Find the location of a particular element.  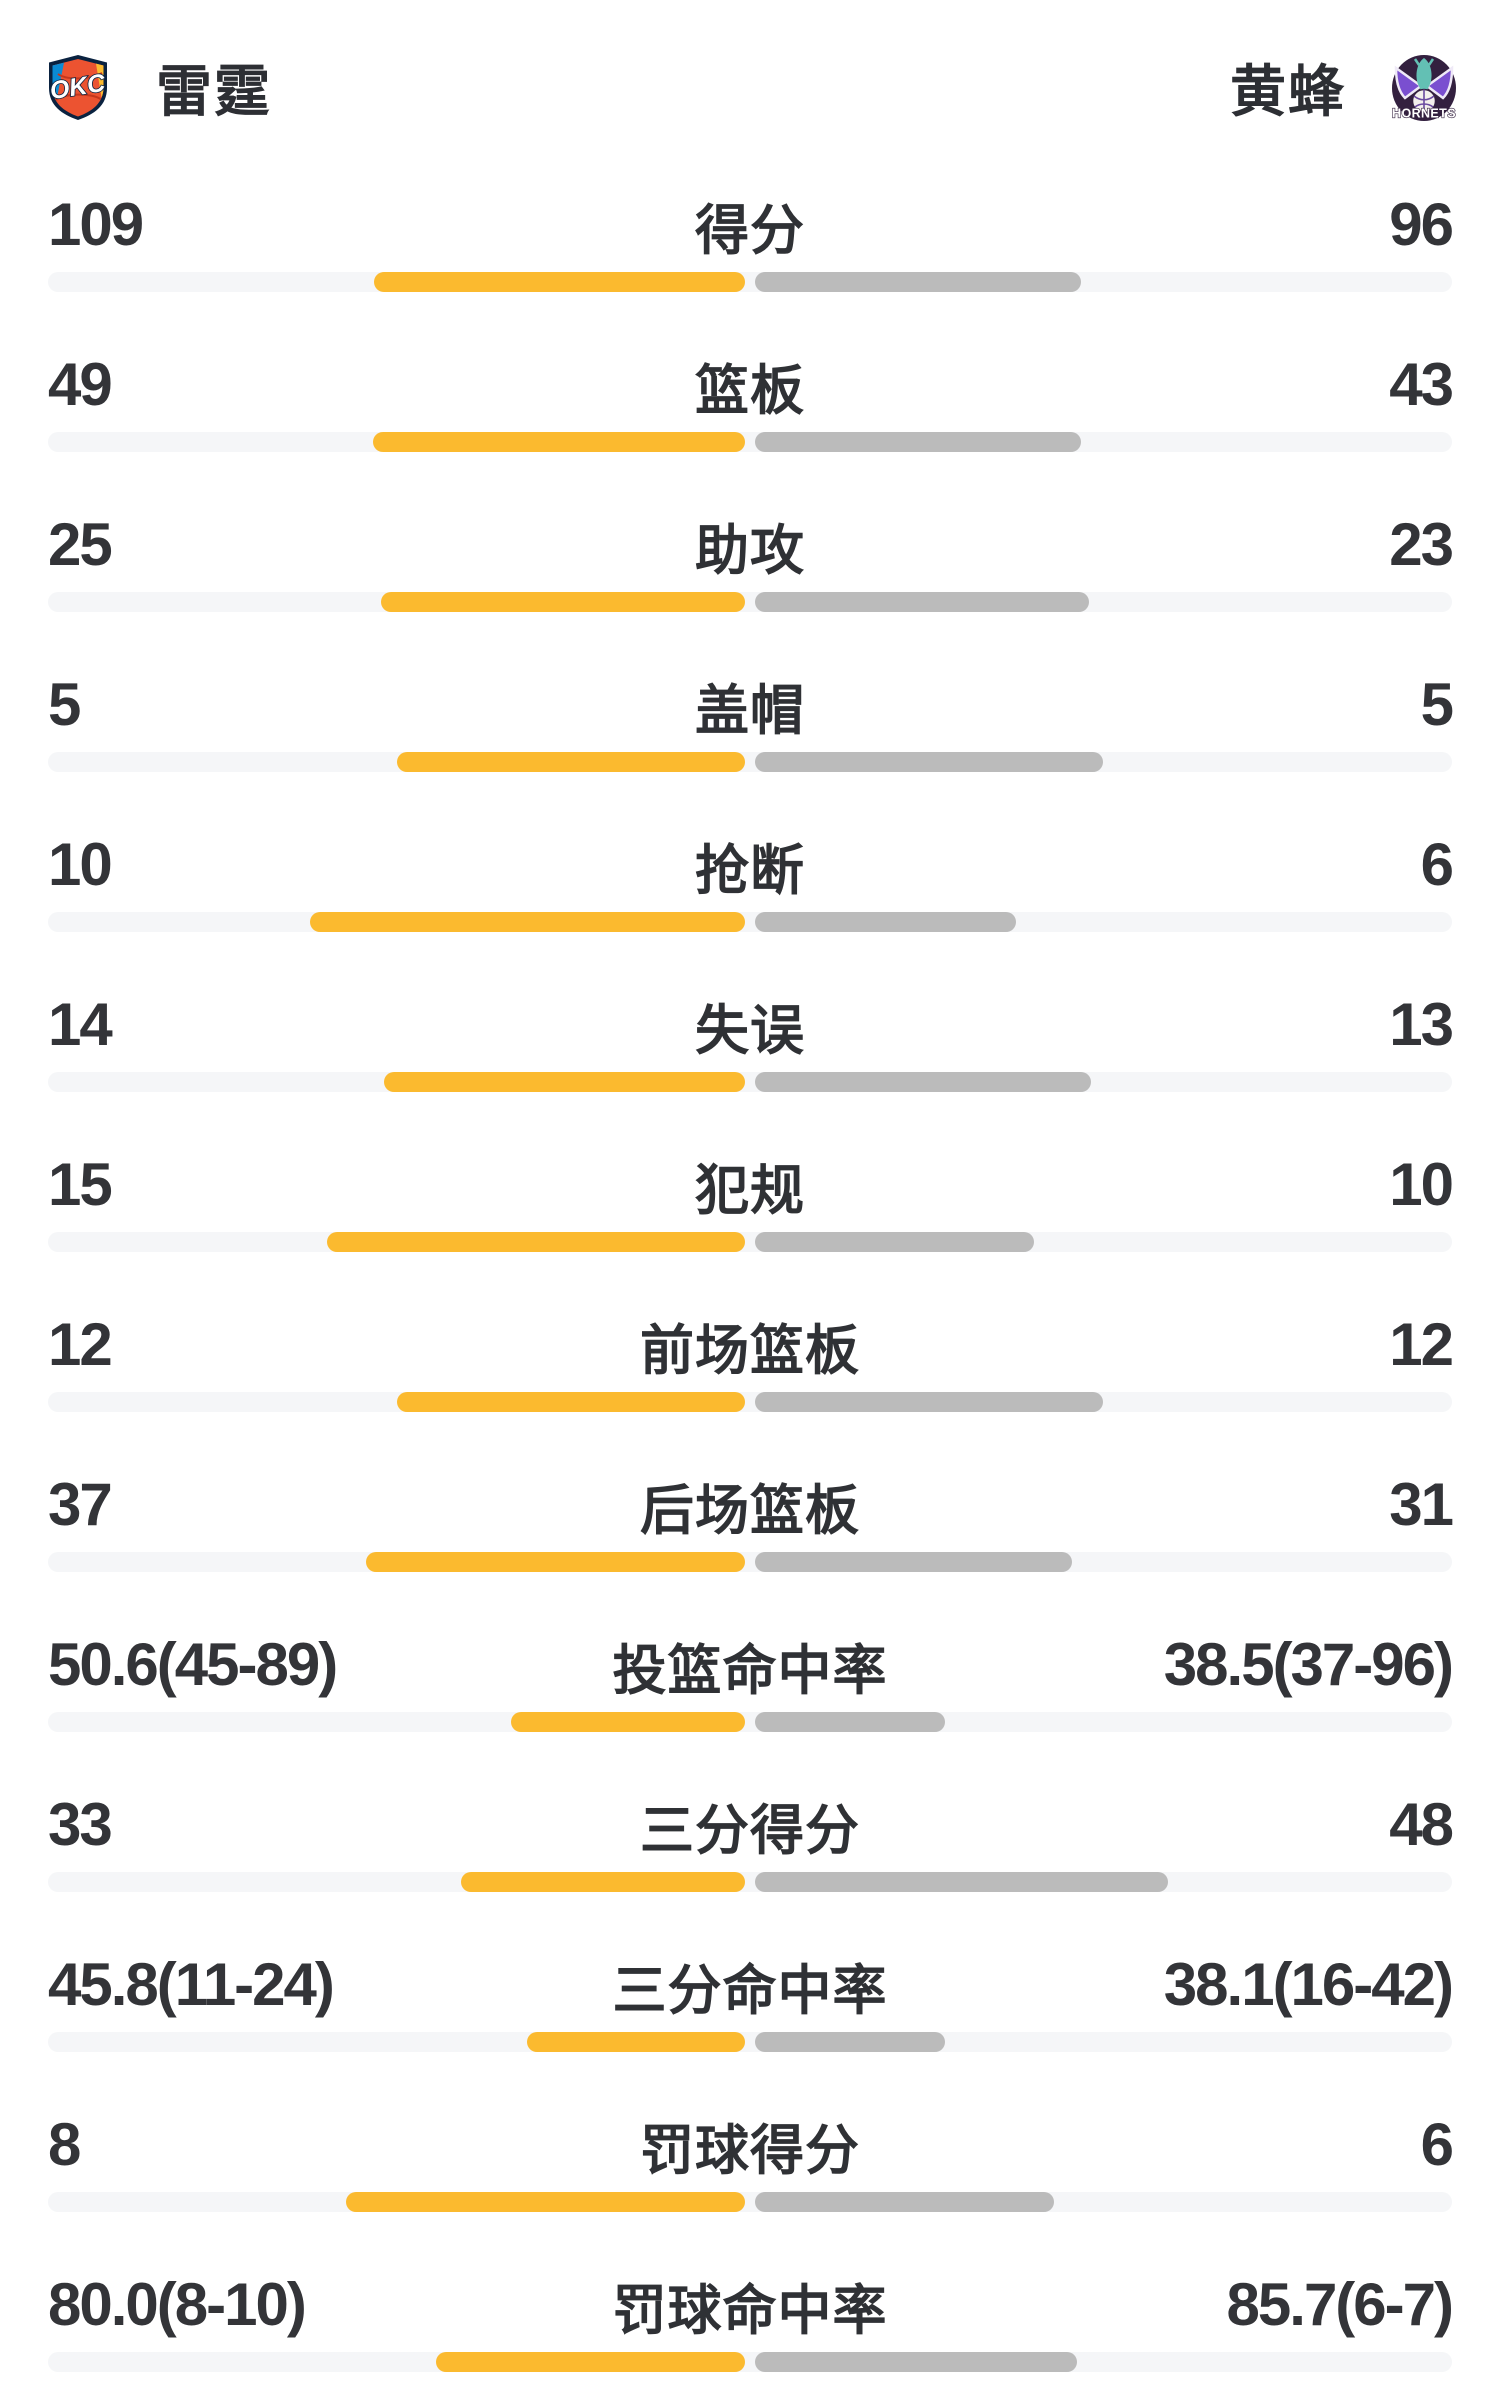

stat-values: 15 犯规 10 is located at coordinates (751, 1186).